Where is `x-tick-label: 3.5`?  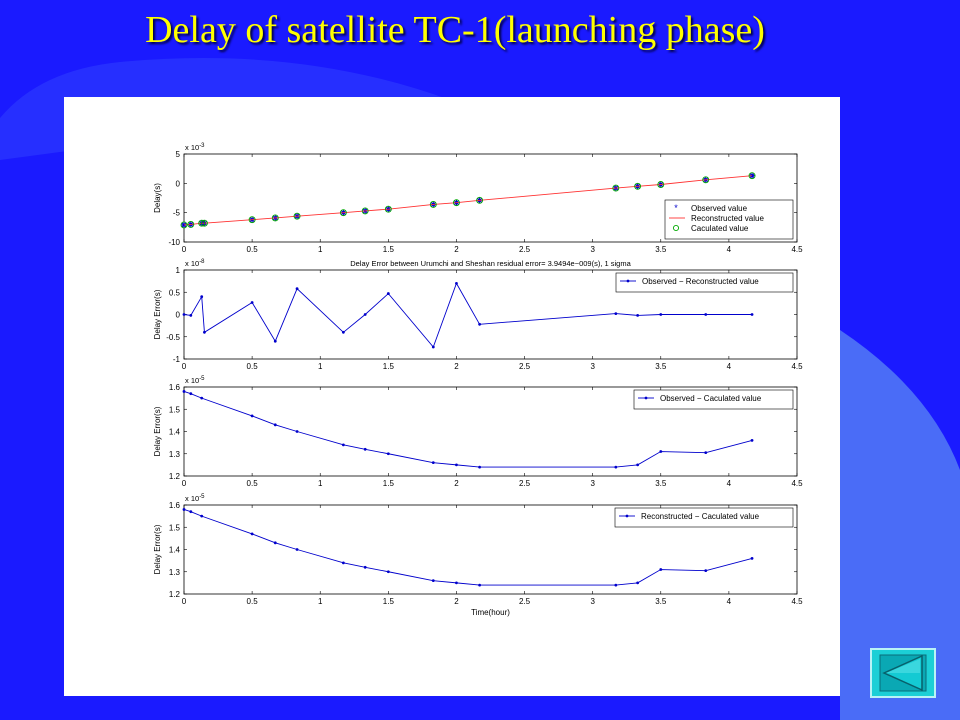
x-tick-label: 3.5 is located at coordinates (661, 249).